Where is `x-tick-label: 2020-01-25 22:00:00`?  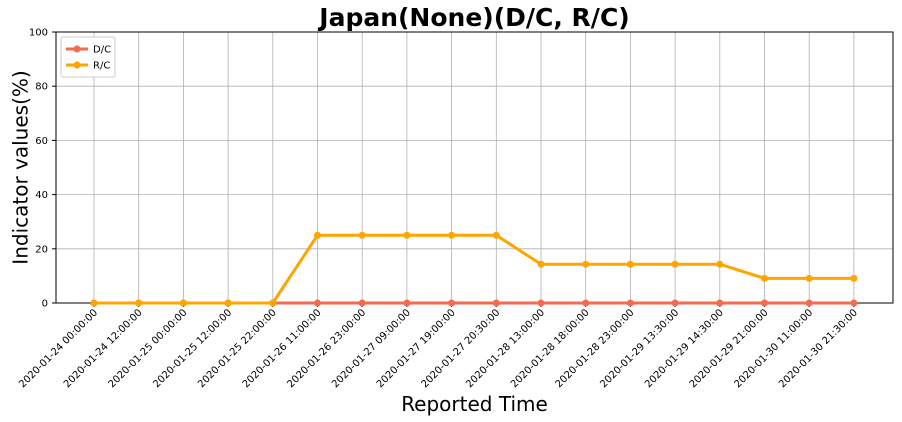 x-tick-label: 2020-01-25 22:00:00 is located at coordinates (237, 348).